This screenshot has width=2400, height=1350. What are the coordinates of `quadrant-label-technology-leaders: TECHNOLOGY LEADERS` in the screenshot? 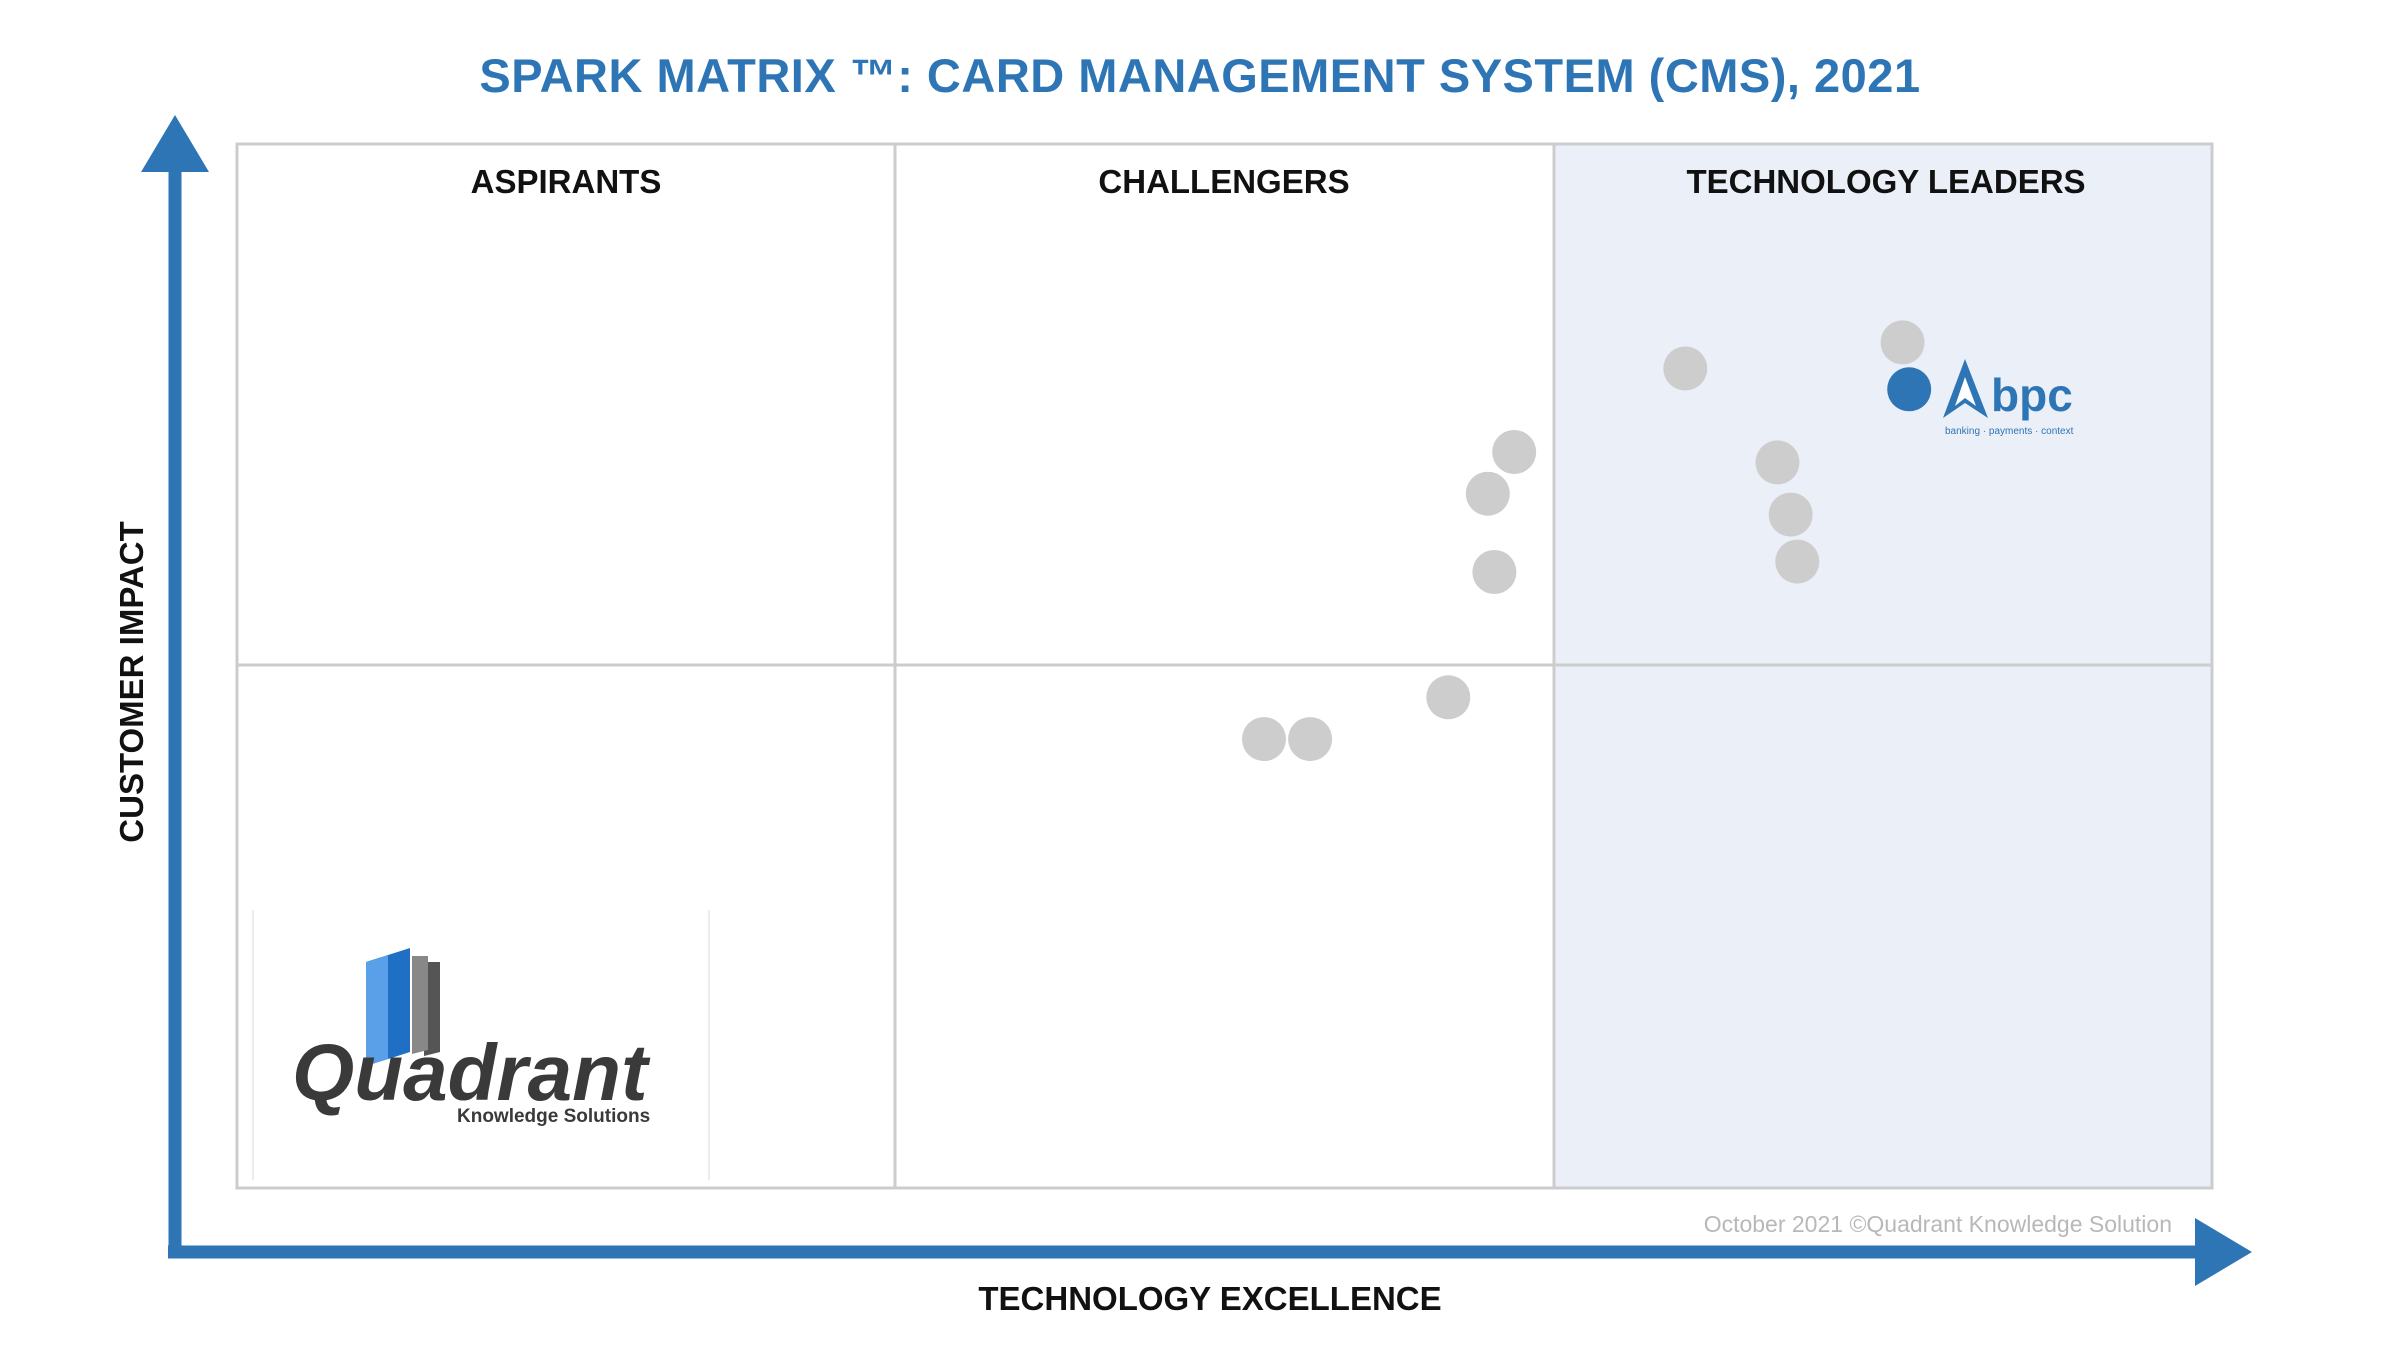 It's located at (1885, 181).